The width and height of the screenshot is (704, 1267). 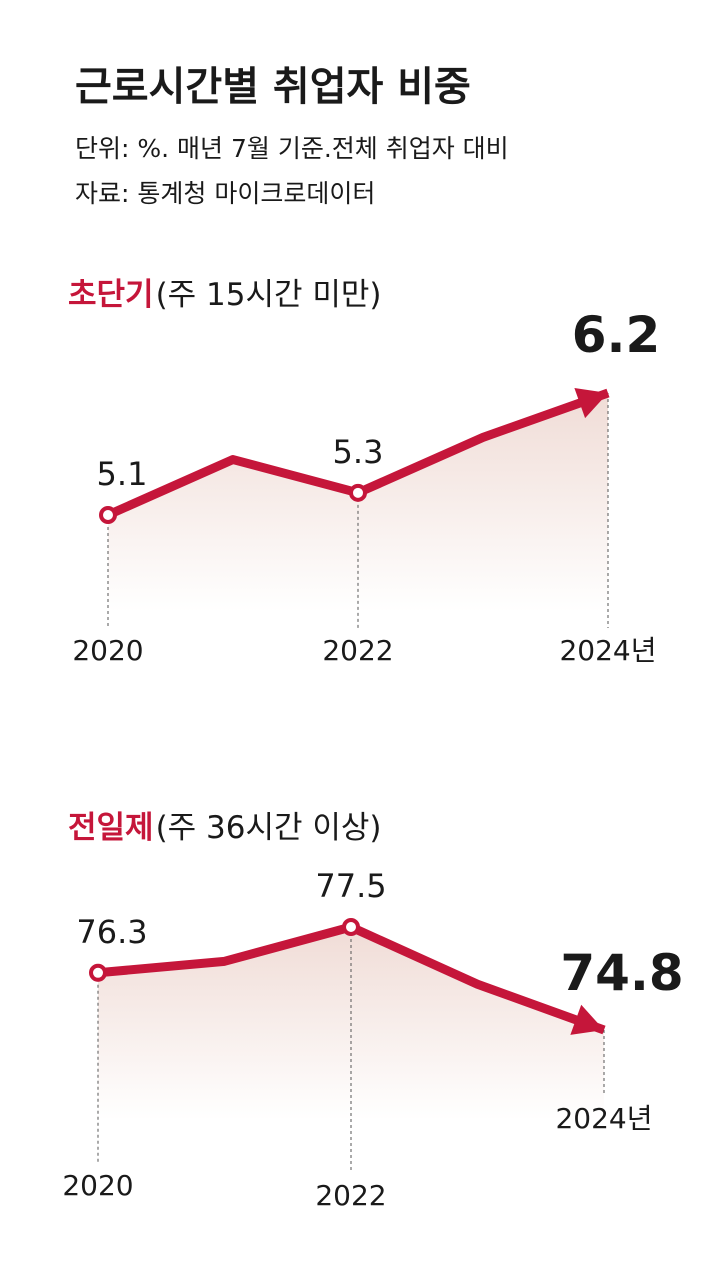 I want to click on chart-title: 초단기(주 15시간 미만), so click(x=225, y=295).